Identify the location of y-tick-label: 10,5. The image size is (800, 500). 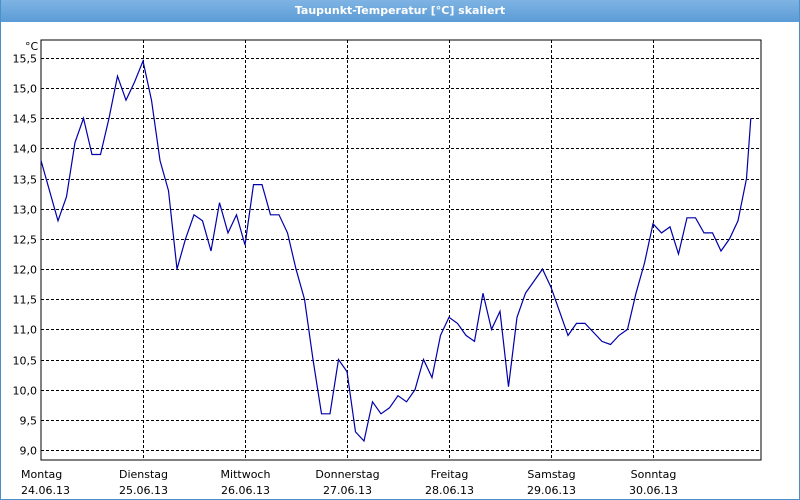
(25, 361).